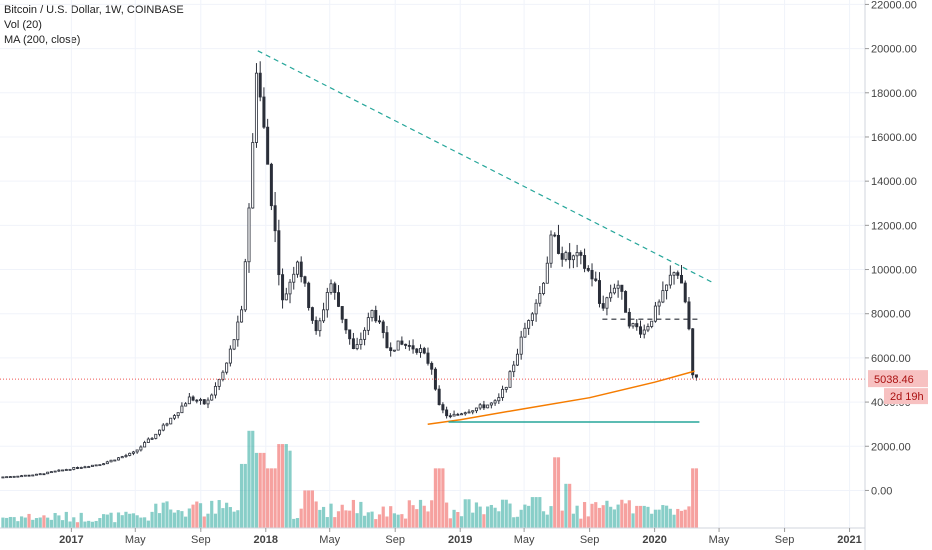  What do you see at coordinates (561, 397) in the screenshot?
I see `ma-200-line` at bounding box center [561, 397].